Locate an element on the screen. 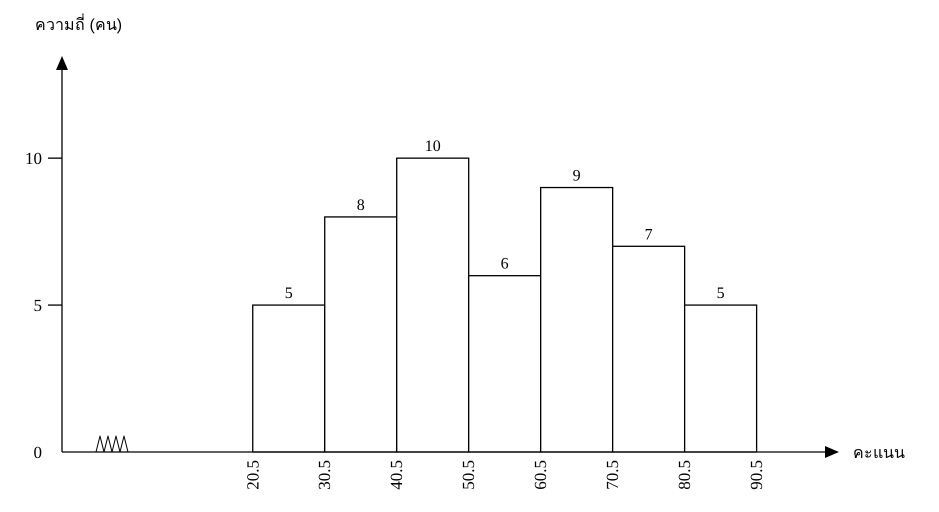  y-axis-title: ความถี่ (คน) is located at coordinates (78, 23).